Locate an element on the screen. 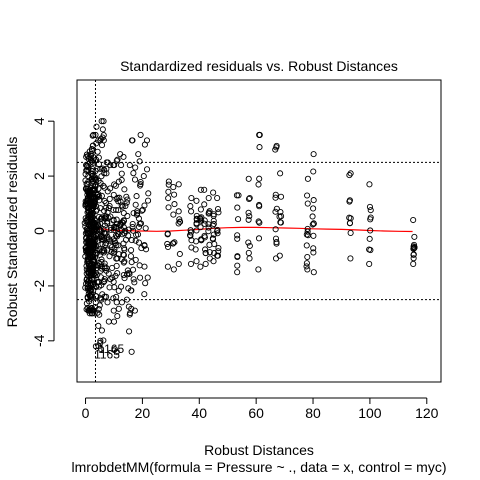 This screenshot has height=480, width=480. x-axis-label: Robust Distances is located at coordinates (259, 450).